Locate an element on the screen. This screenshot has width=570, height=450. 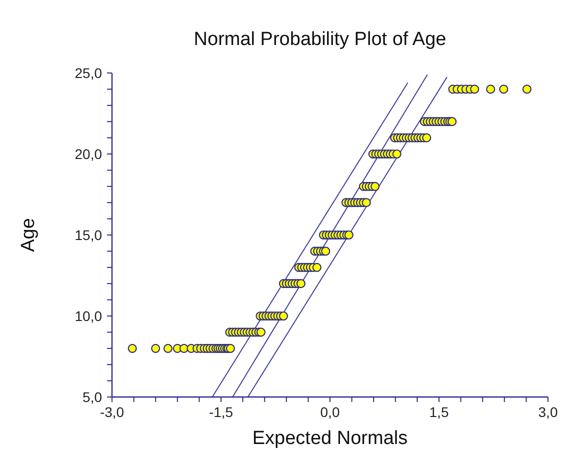
y-tick-label: 15,0 is located at coordinates (88, 235).